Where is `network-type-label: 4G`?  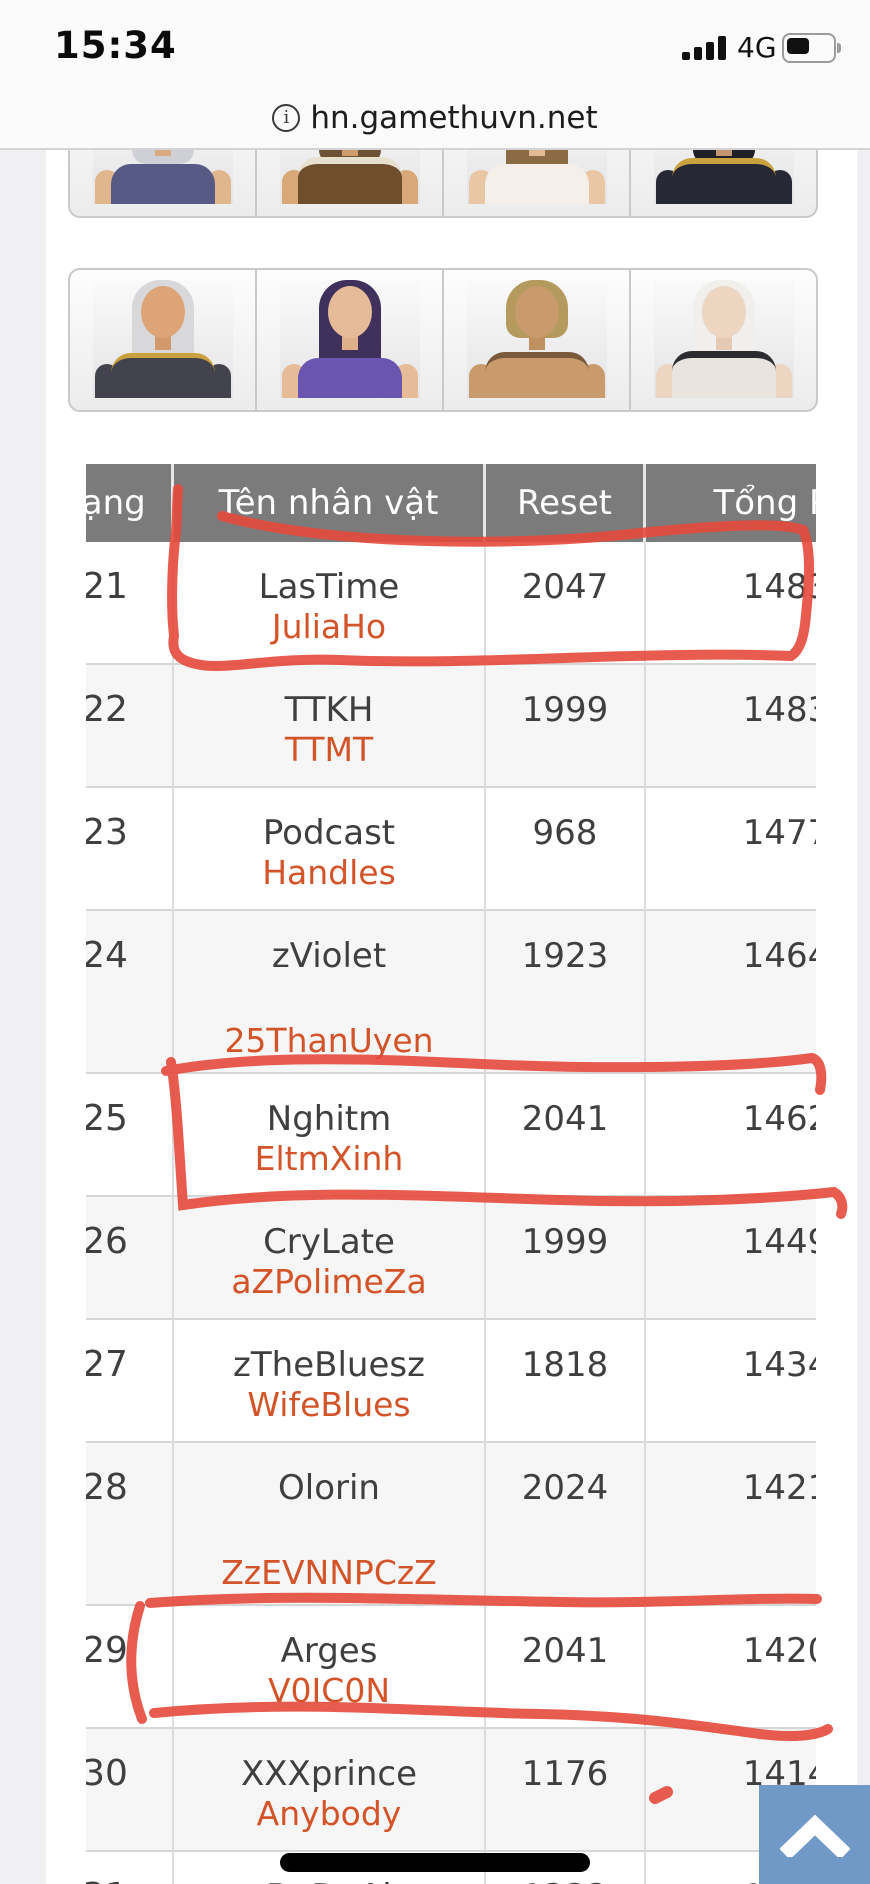
network-type-label: 4G is located at coordinates (757, 47).